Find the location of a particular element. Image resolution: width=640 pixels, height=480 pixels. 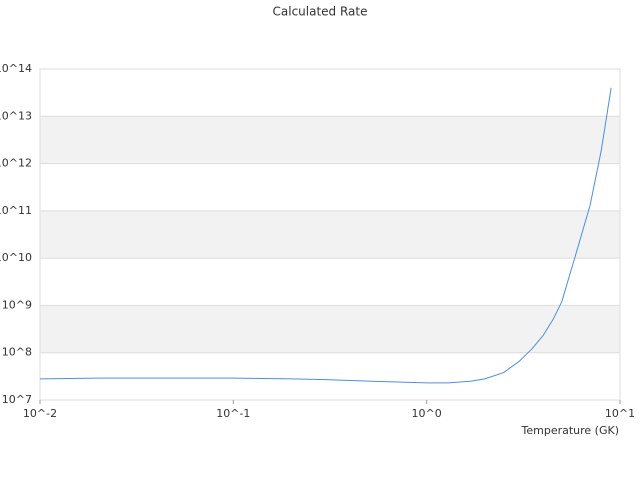

x-tick-label: 10^-2 is located at coordinates (40, 413).